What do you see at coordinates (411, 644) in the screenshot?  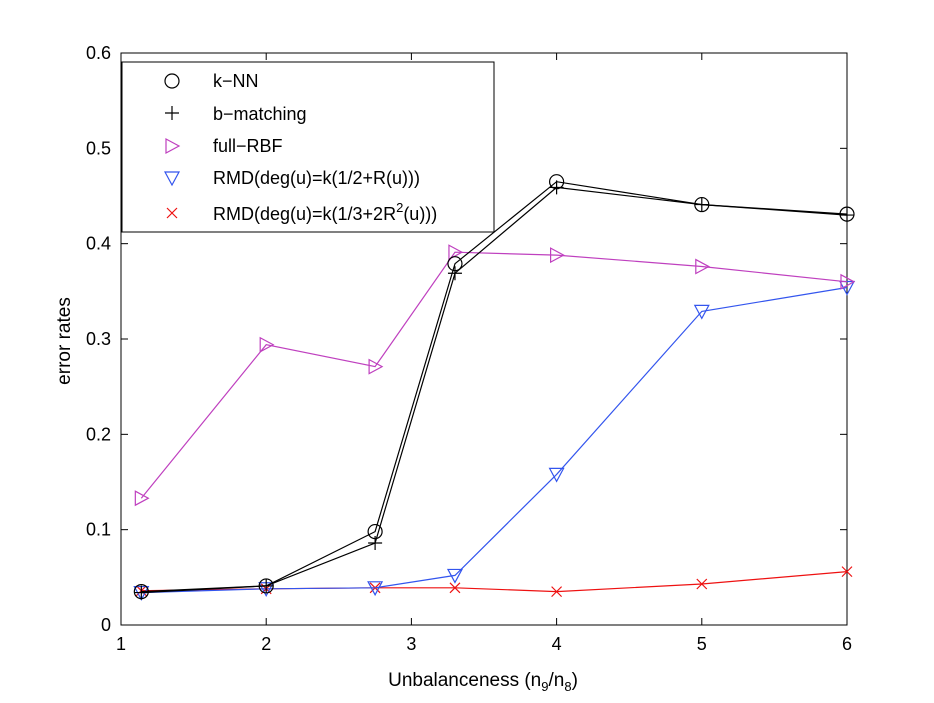 I see `x-tick-label: 3` at bounding box center [411, 644].